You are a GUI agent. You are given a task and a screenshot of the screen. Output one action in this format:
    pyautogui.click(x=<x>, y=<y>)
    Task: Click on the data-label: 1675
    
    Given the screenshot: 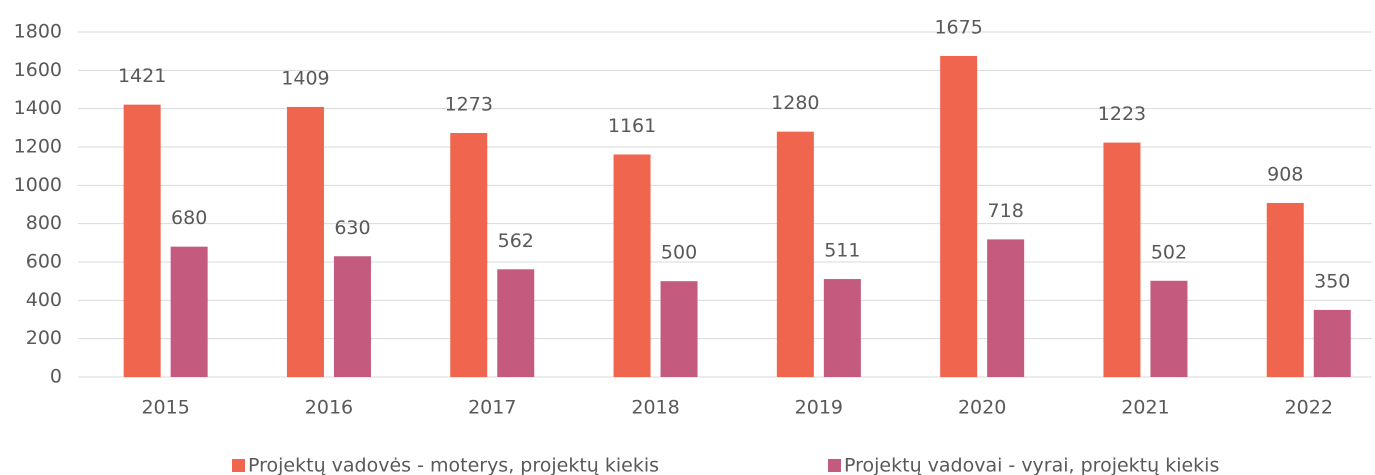 What is the action you would take?
    pyautogui.click(x=958, y=27)
    